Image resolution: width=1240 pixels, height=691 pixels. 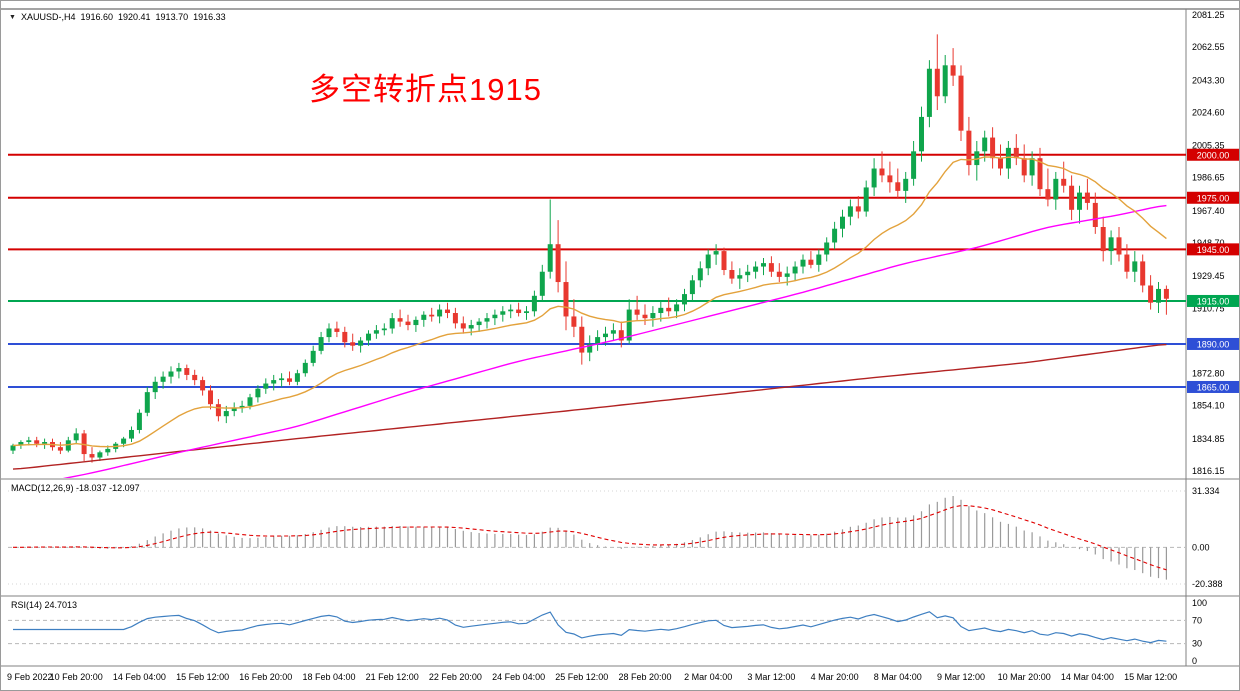 I want to click on price-level-badge-1945.00, so click(x=1213, y=249).